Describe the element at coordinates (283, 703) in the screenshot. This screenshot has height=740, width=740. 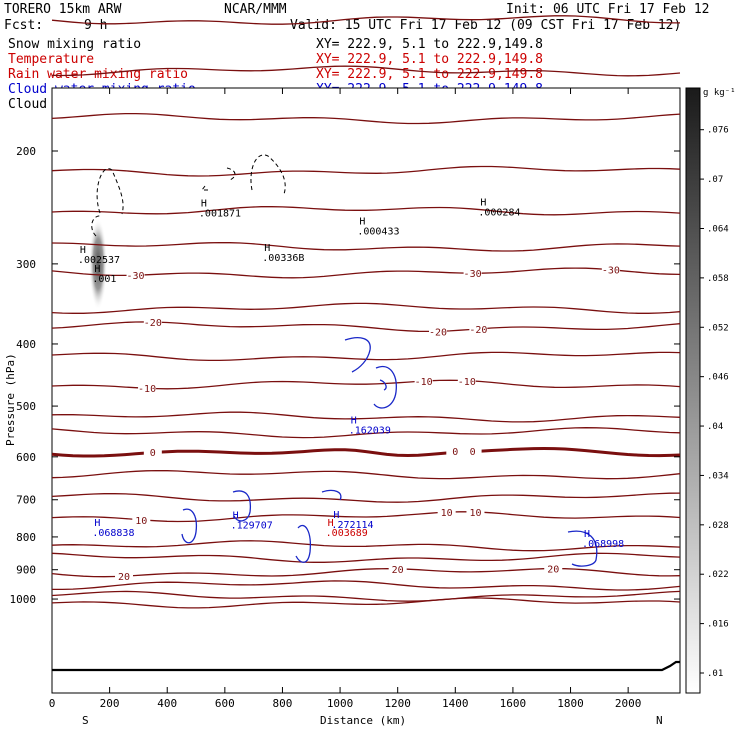
I see `x-tick-label: 800` at that location.